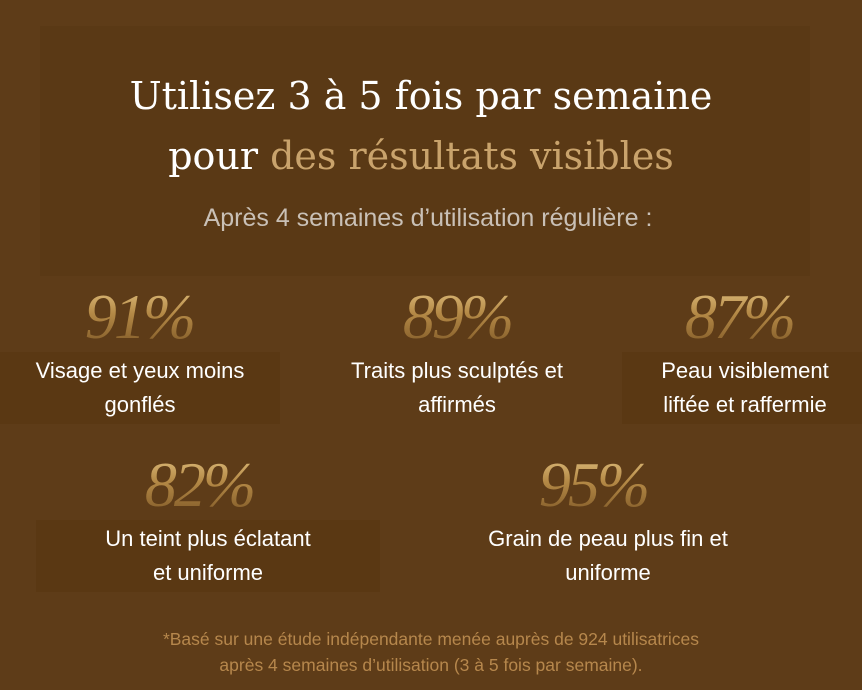 Image resolution: width=862 pixels, height=690 pixels. What do you see at coordinates (457, 370) in the screenshot?
I see `stat-description-line: Traits plus sculptés et` at bounding box center [457, 370].